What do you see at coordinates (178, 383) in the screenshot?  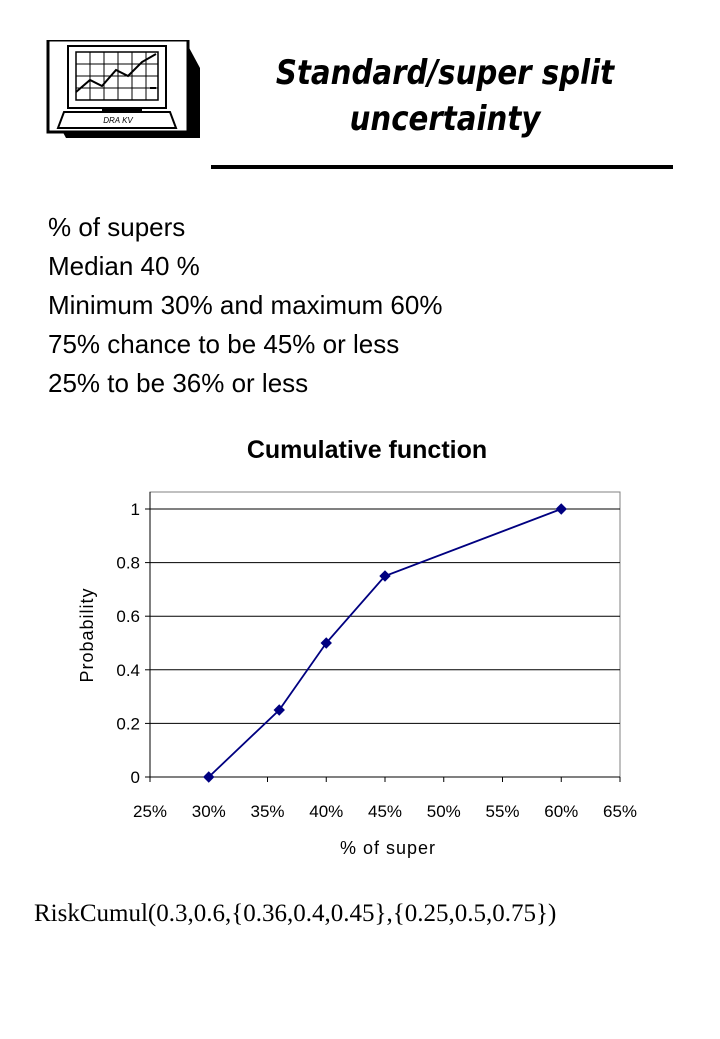 I see `list-item: 25% to be 36% or less` at bounding box center [178, 383].